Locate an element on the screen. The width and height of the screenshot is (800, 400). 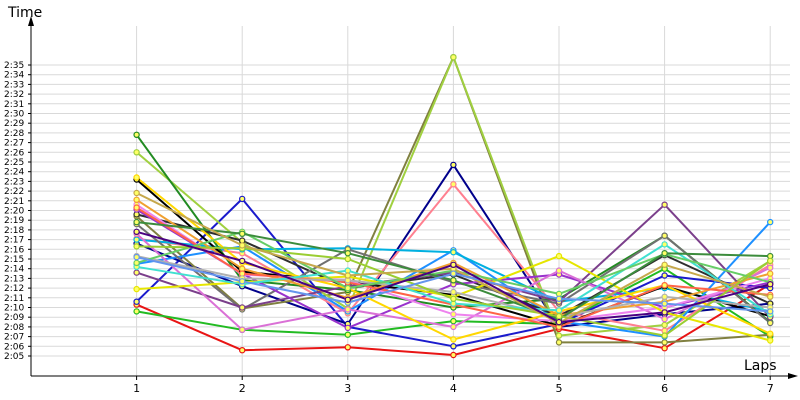
y-tick-label: 2:16 is located at coordinates (14, 250).